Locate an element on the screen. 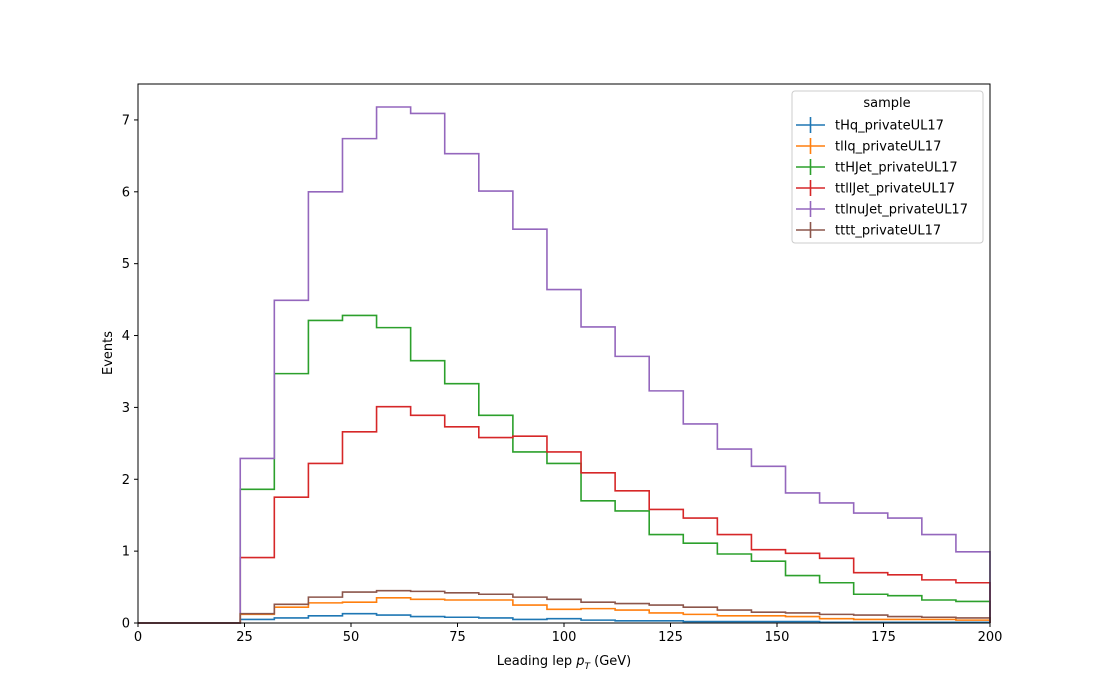  legend-item: ttlnuJet_privateUL17 is located at coordinates (882, 209).